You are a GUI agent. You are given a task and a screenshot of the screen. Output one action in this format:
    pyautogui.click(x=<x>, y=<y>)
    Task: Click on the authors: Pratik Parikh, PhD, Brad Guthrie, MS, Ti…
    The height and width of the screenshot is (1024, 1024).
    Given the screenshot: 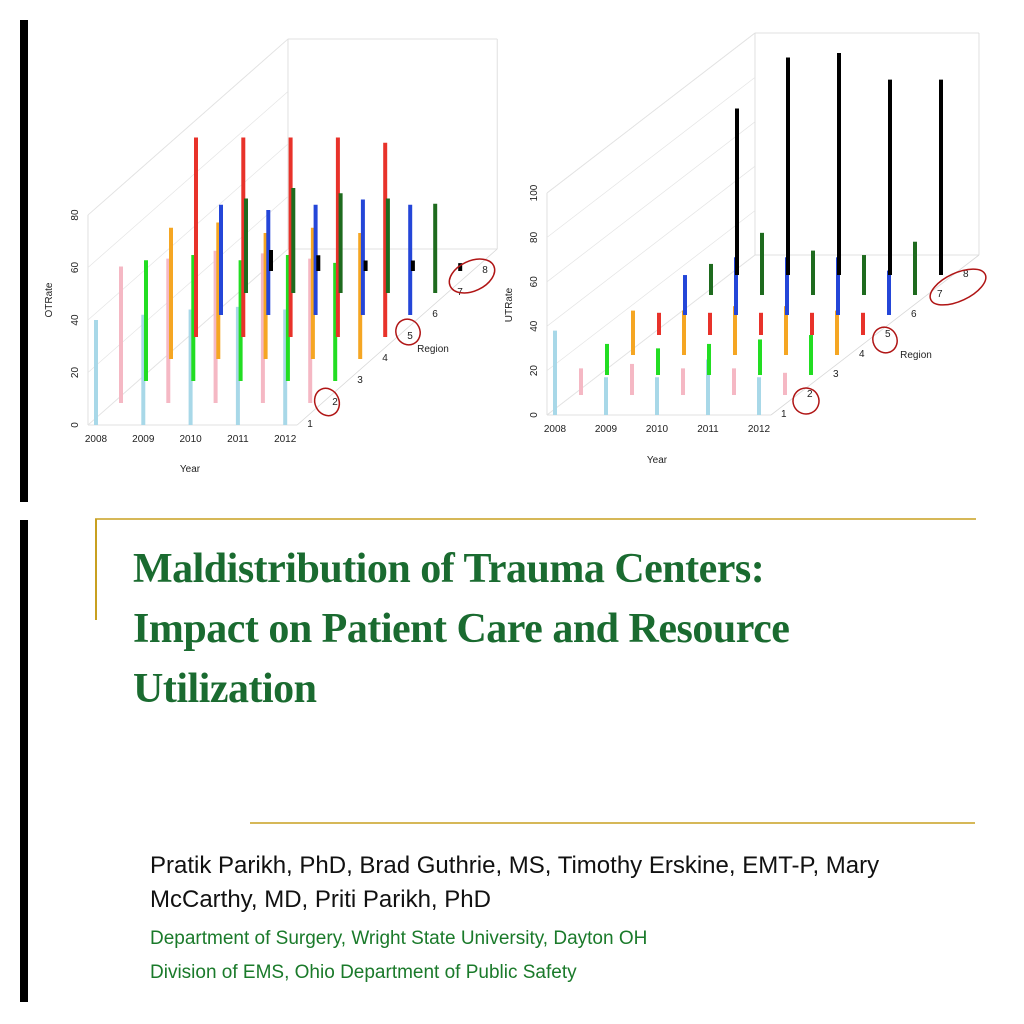 What is the action you would take?
    pyautogui.click(x=515, y=865)
    